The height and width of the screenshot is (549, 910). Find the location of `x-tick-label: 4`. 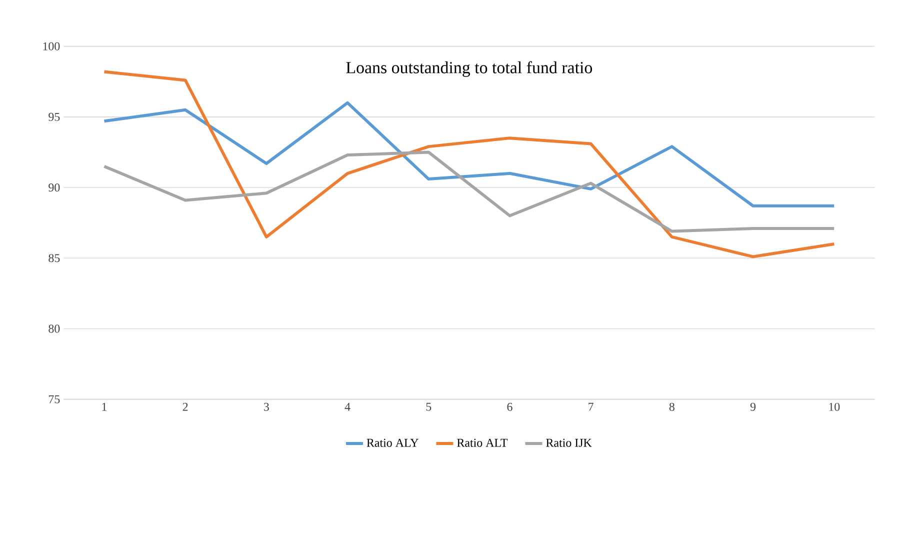

x-tick-label: 4 is located at coordinates (347, 406).